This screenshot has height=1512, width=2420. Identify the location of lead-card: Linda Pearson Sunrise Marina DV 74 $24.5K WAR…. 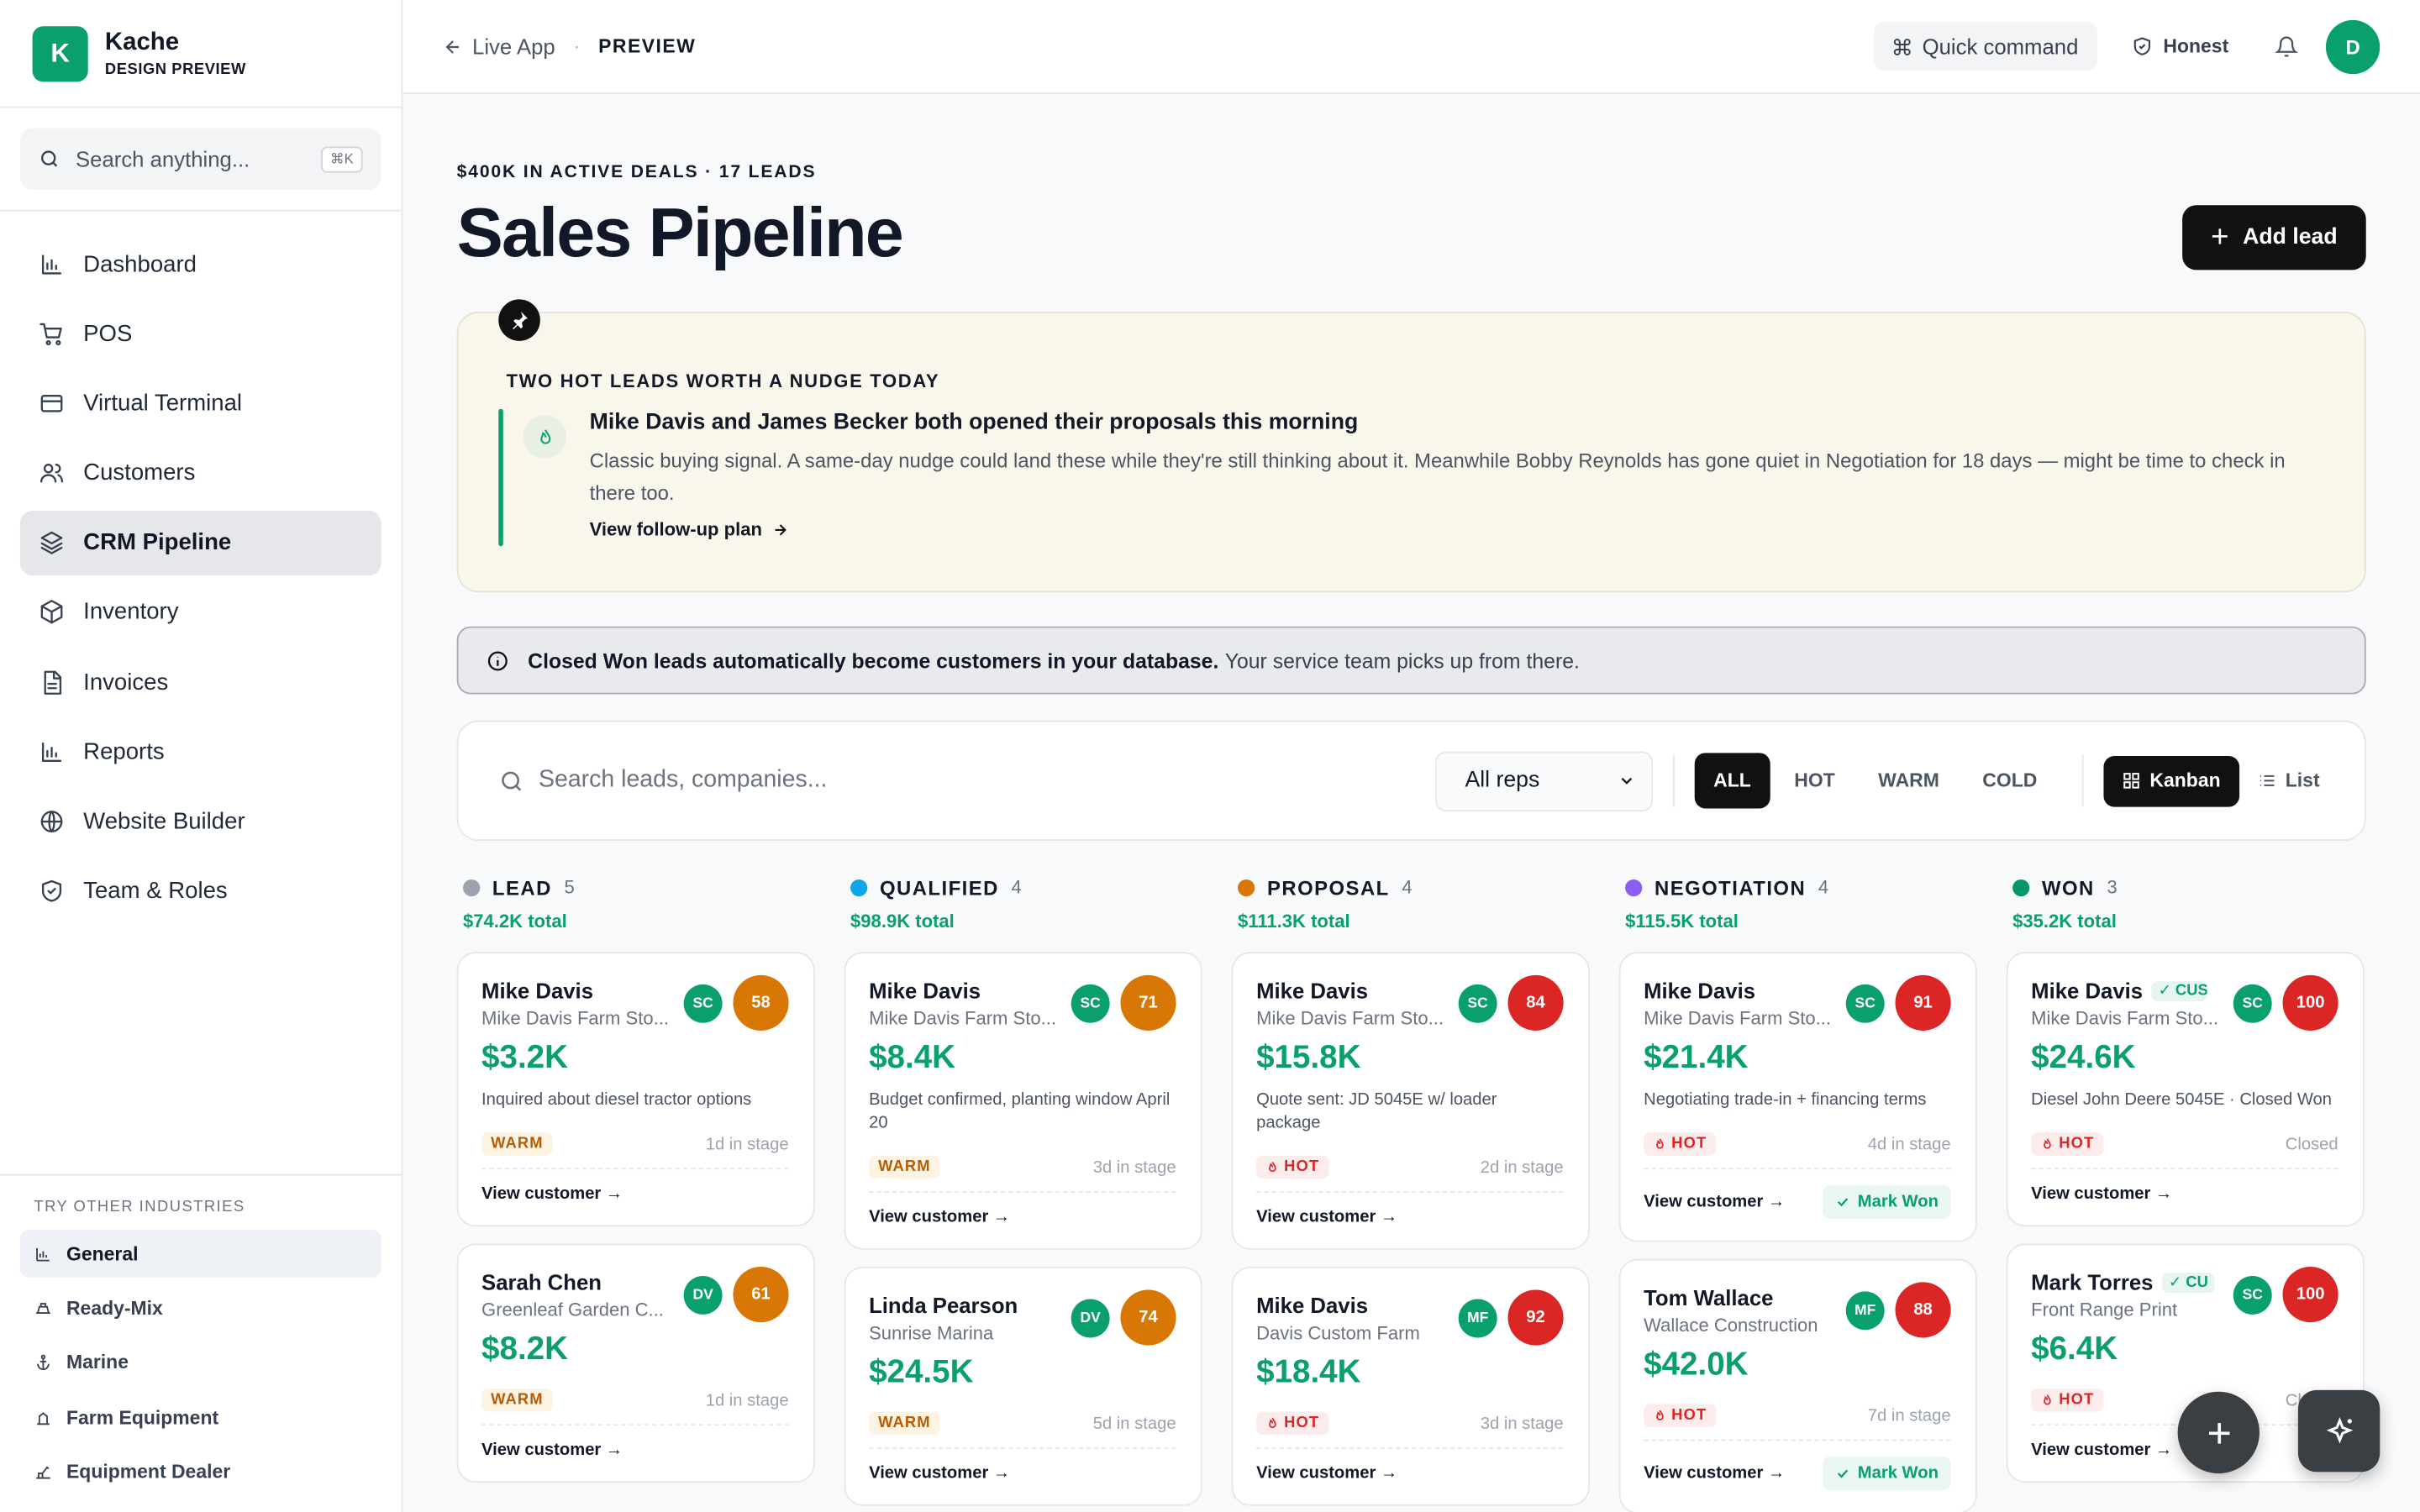
(1023, 1386).